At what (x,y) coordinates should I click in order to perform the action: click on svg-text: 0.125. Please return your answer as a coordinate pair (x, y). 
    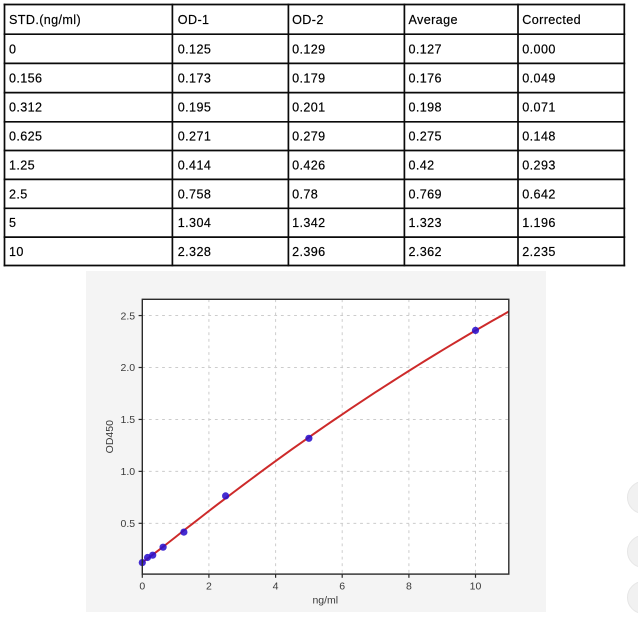
    Looking at the image, I should click on (194, 49).